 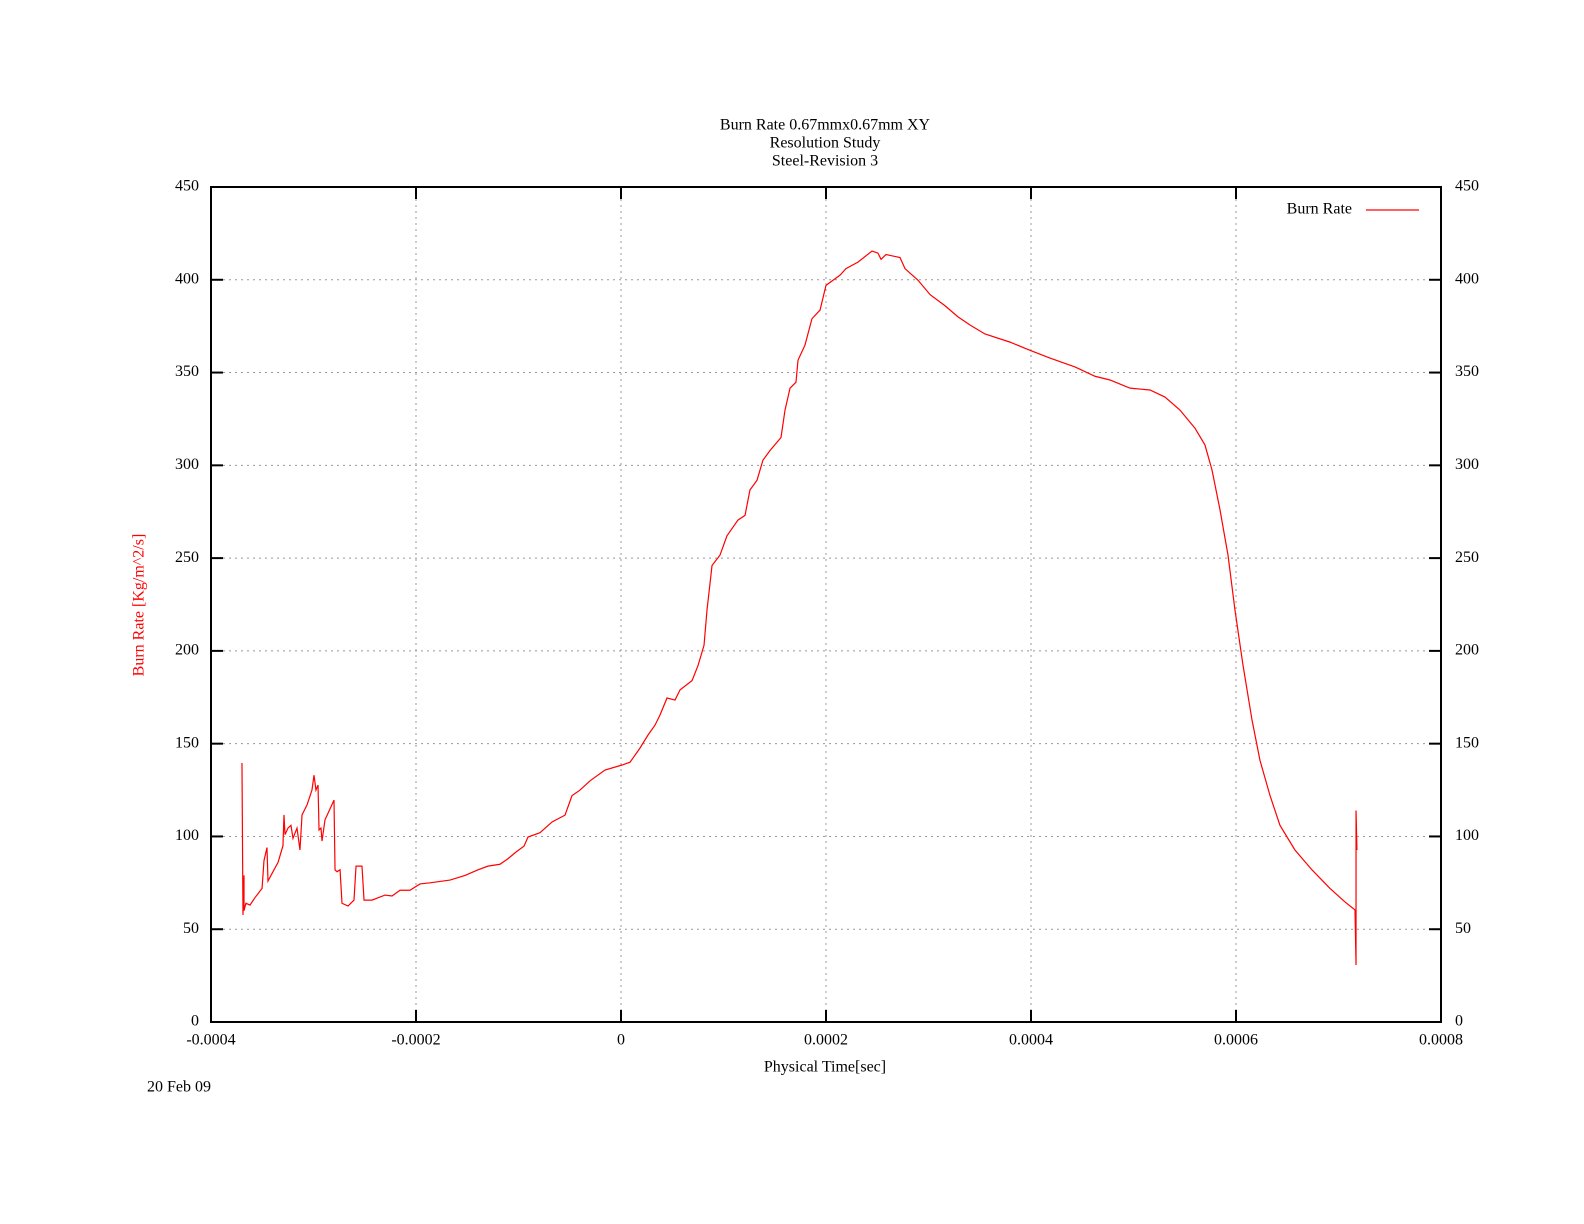 I want to click on x-tick-label: -0.0002, so click(x=415, y=1040).